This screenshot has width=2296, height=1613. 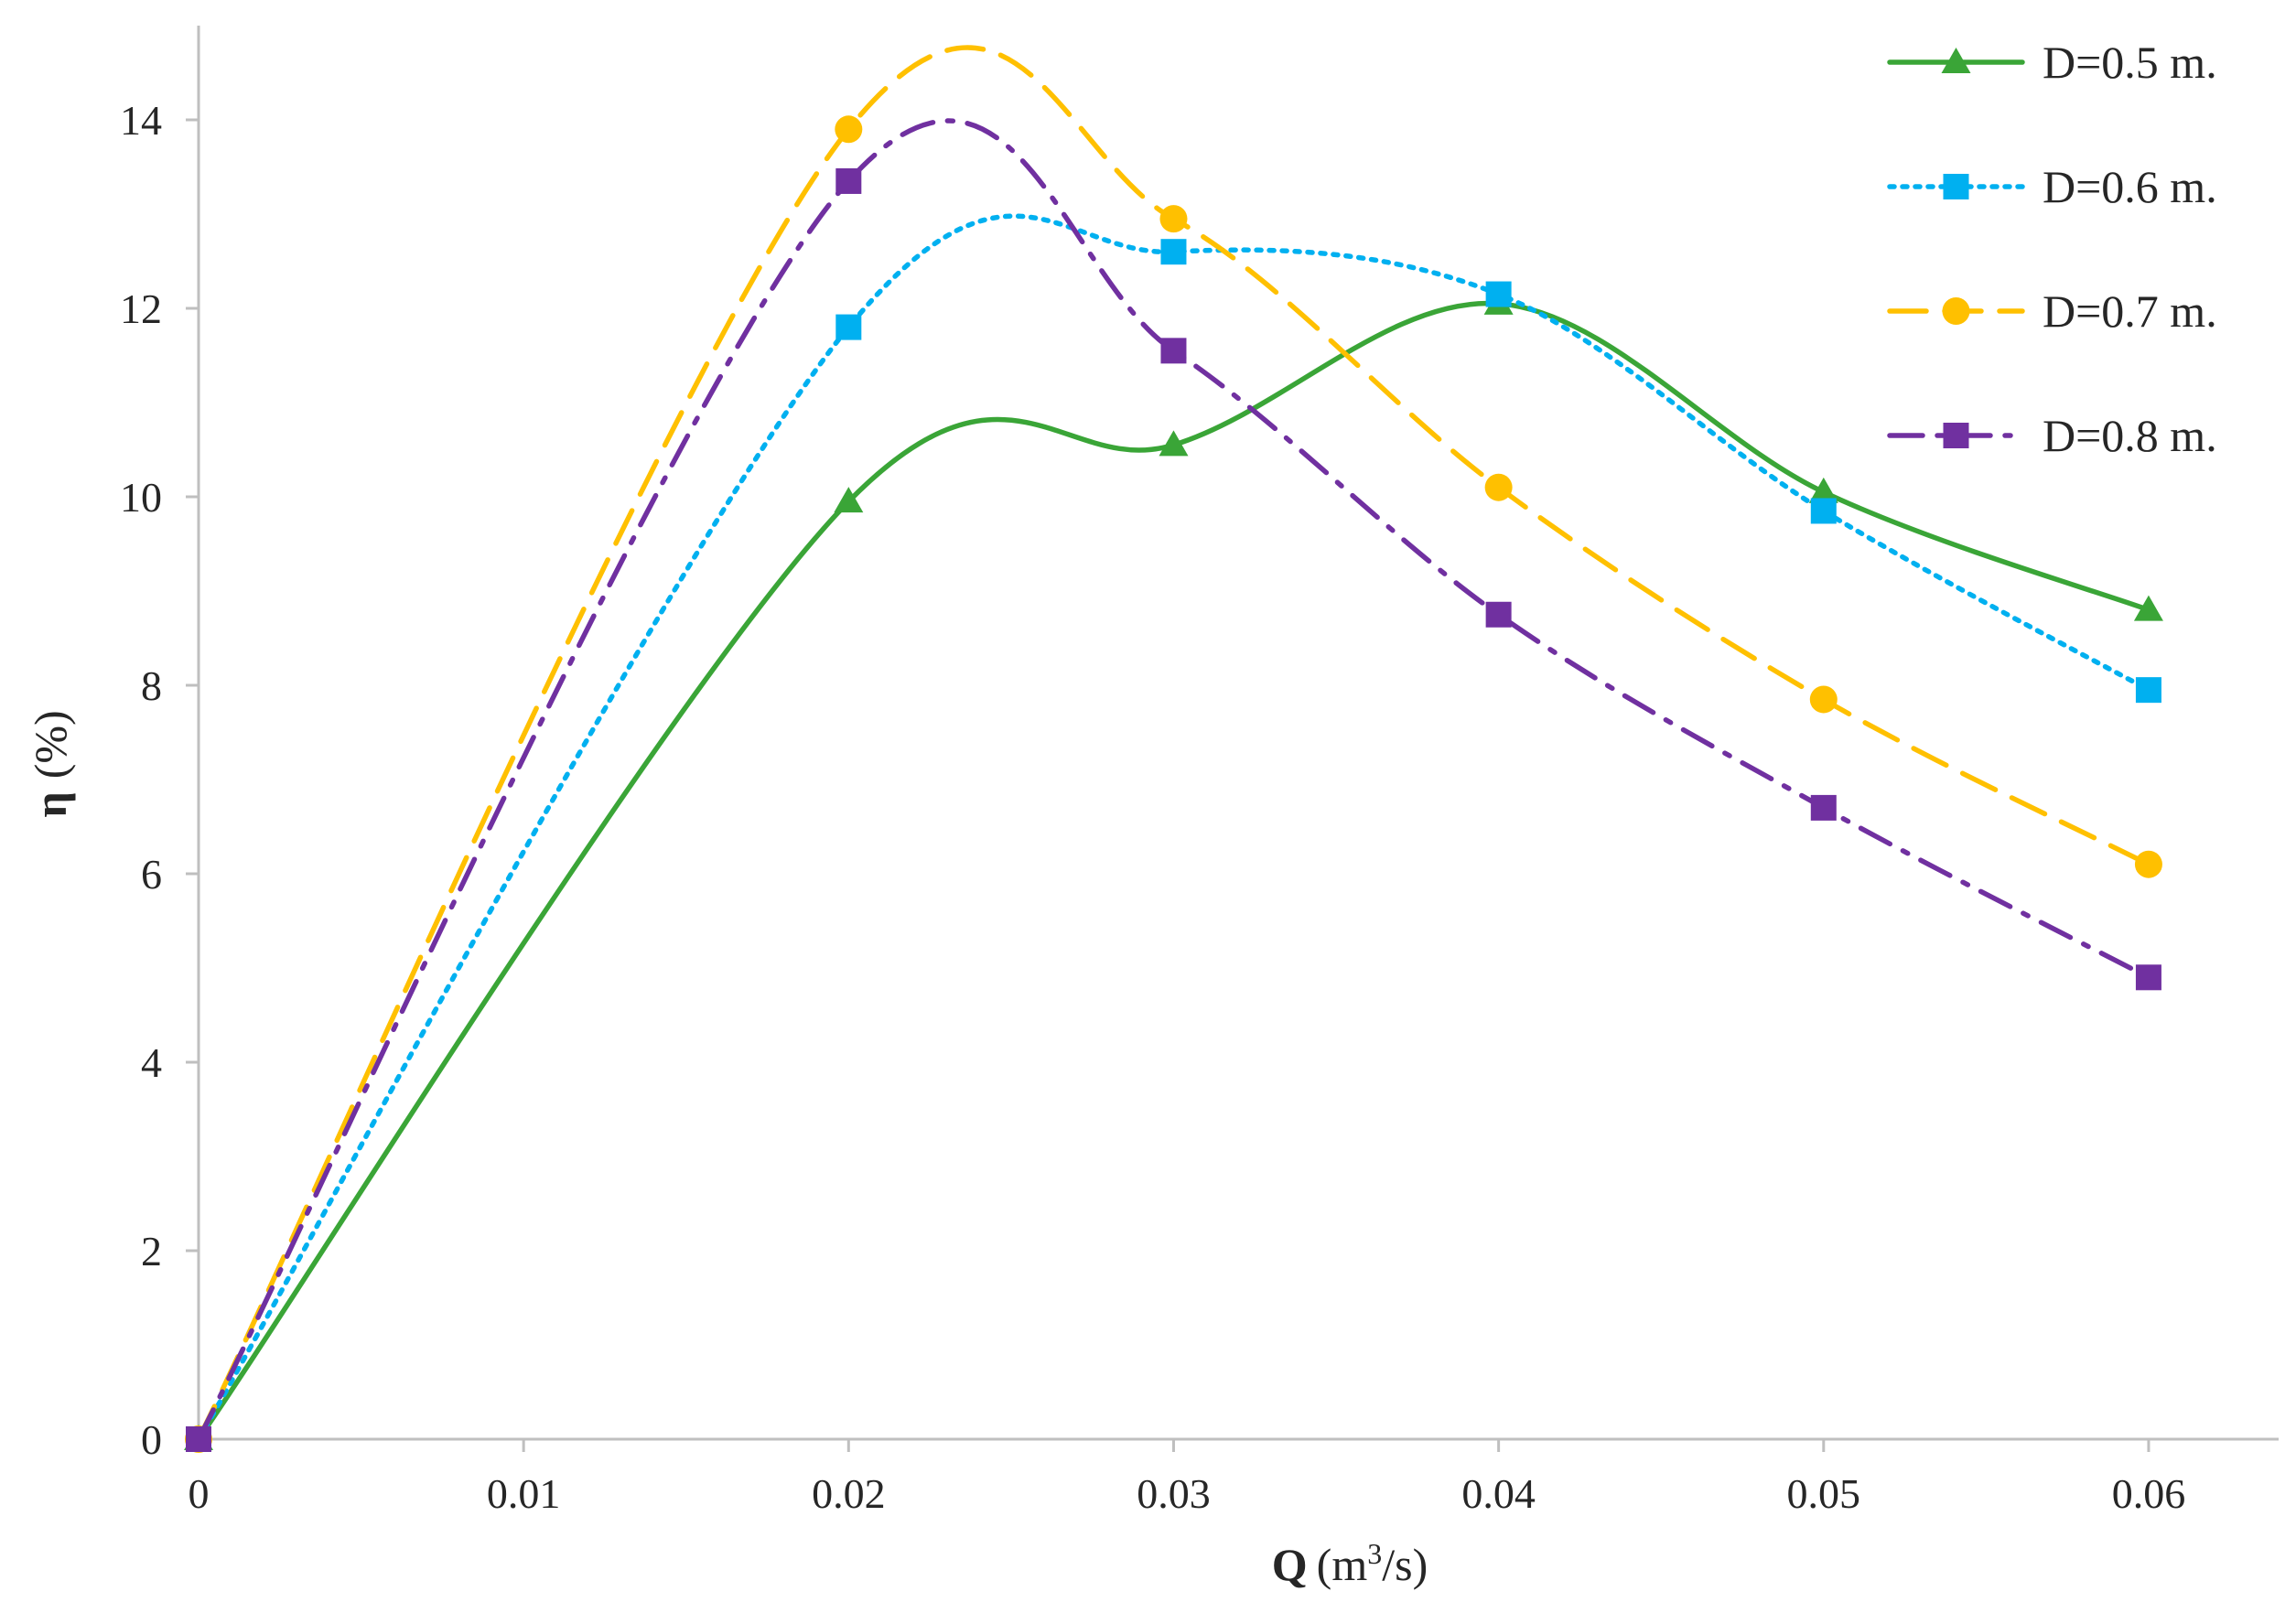 I want to click on x-tick-label: 0.04, so click(x=1498, y=1494).